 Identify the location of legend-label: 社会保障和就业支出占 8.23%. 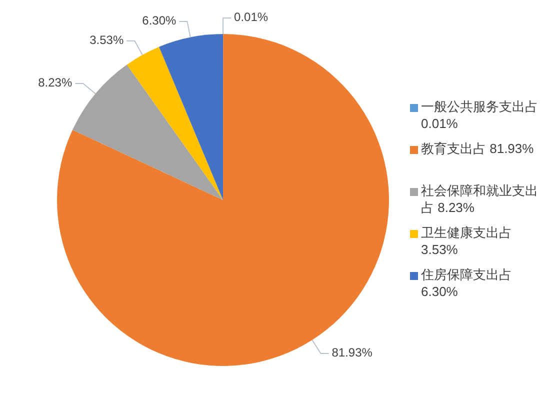
(479, 199).